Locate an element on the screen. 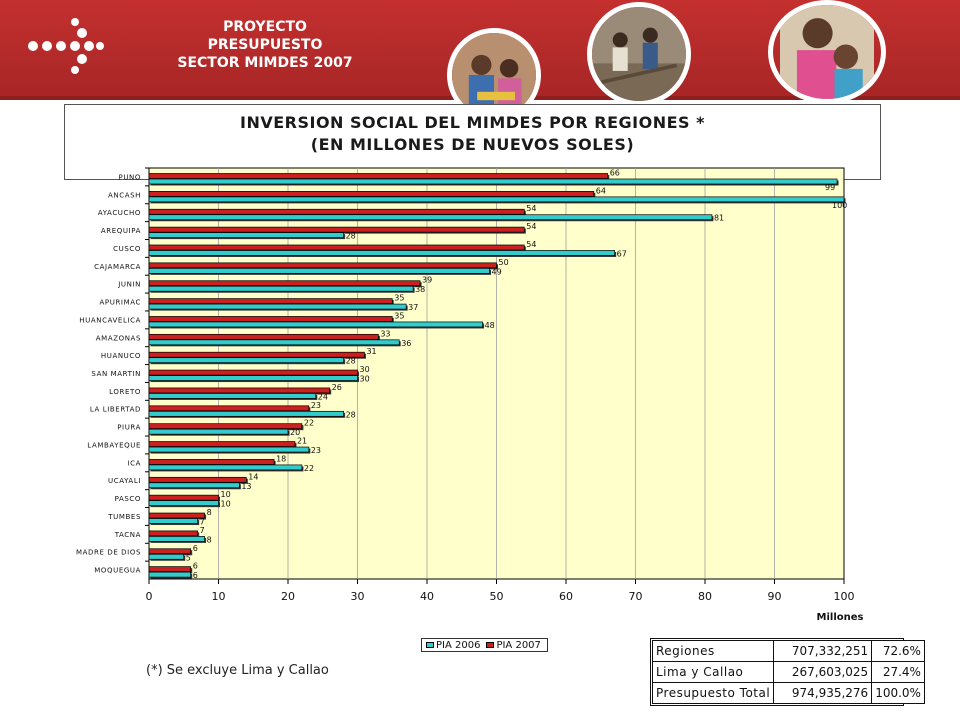 This screenshot has width=960, height=720. category-label: HUANUCO is located at coordinates (121, 356).